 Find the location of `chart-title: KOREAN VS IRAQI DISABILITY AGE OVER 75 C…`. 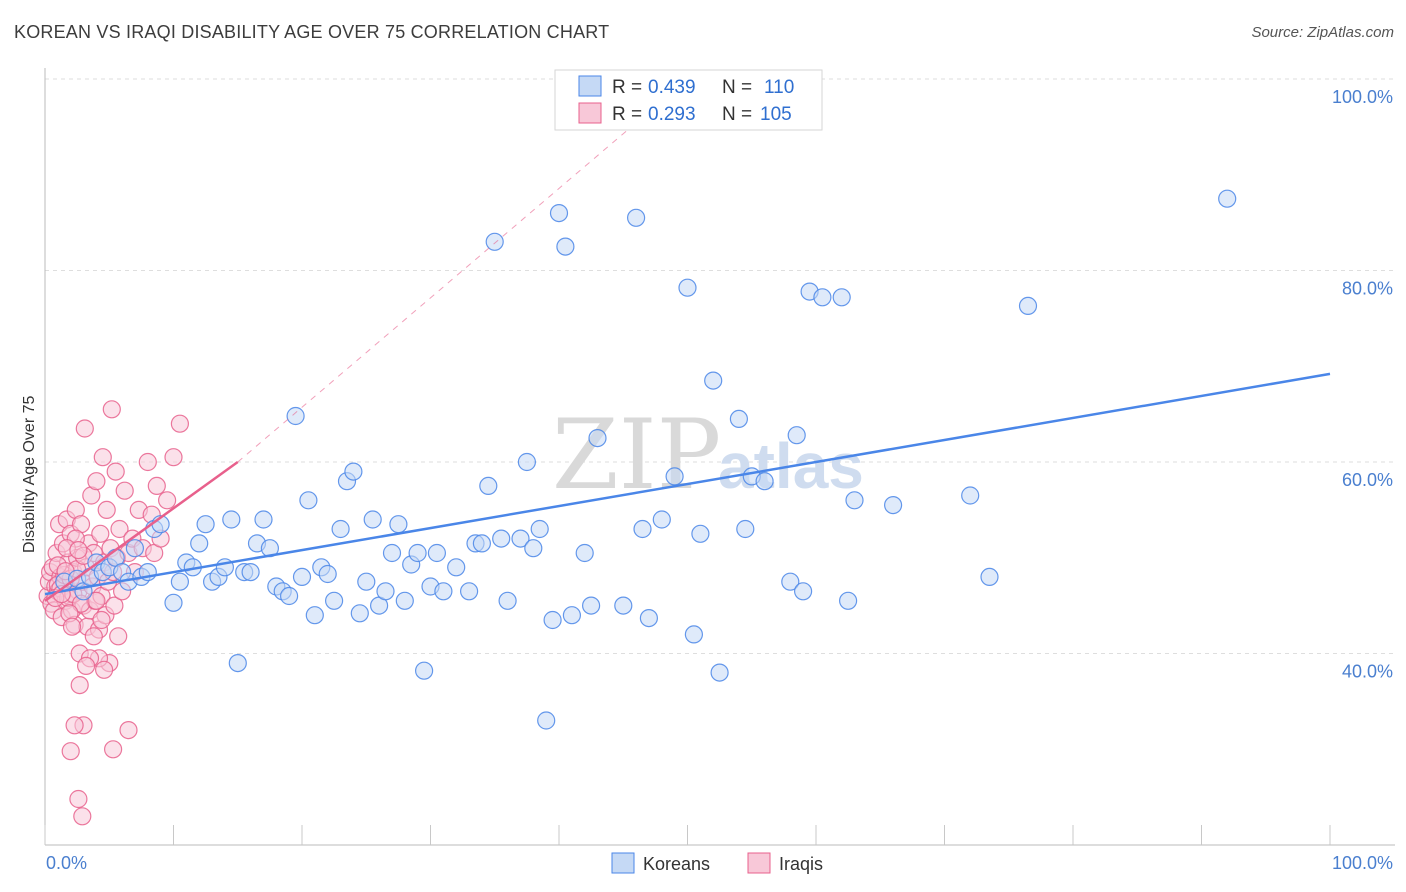

chart-title: KOREAN VS IRAQI DISABILITY AGE OVER 75 C… is located at coordinates (312, 32).